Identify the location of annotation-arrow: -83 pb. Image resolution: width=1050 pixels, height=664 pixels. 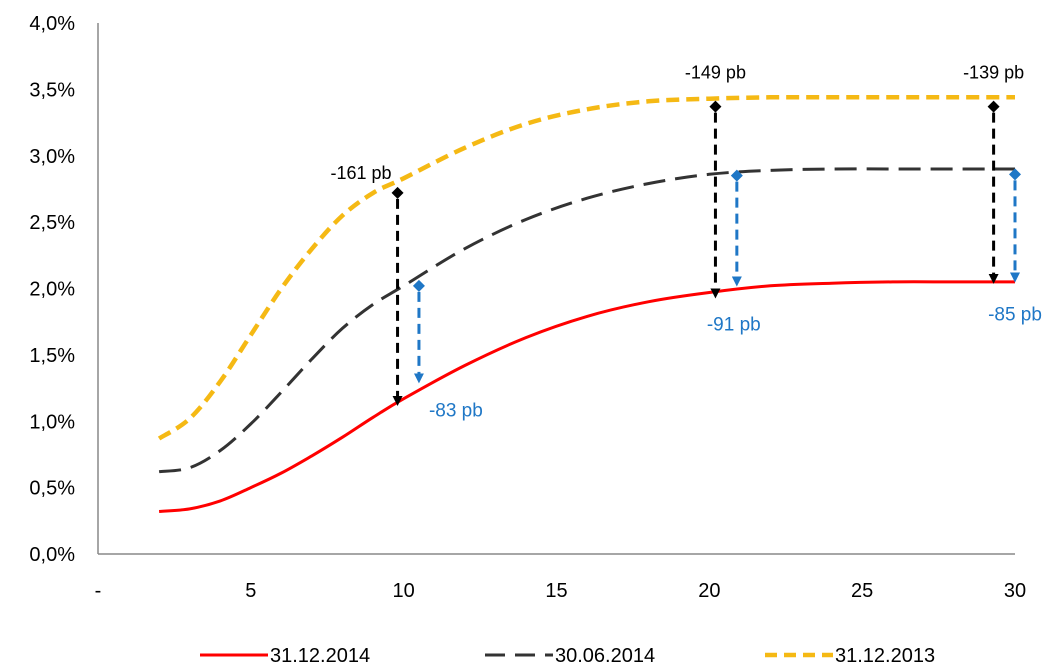
(447, 350).